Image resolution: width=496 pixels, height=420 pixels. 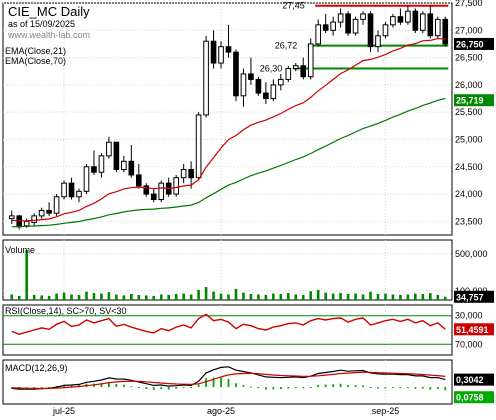 I want to click on rsi-label: RSI(Close,14), SC>70, SV<30, so click(x=66, y=311).